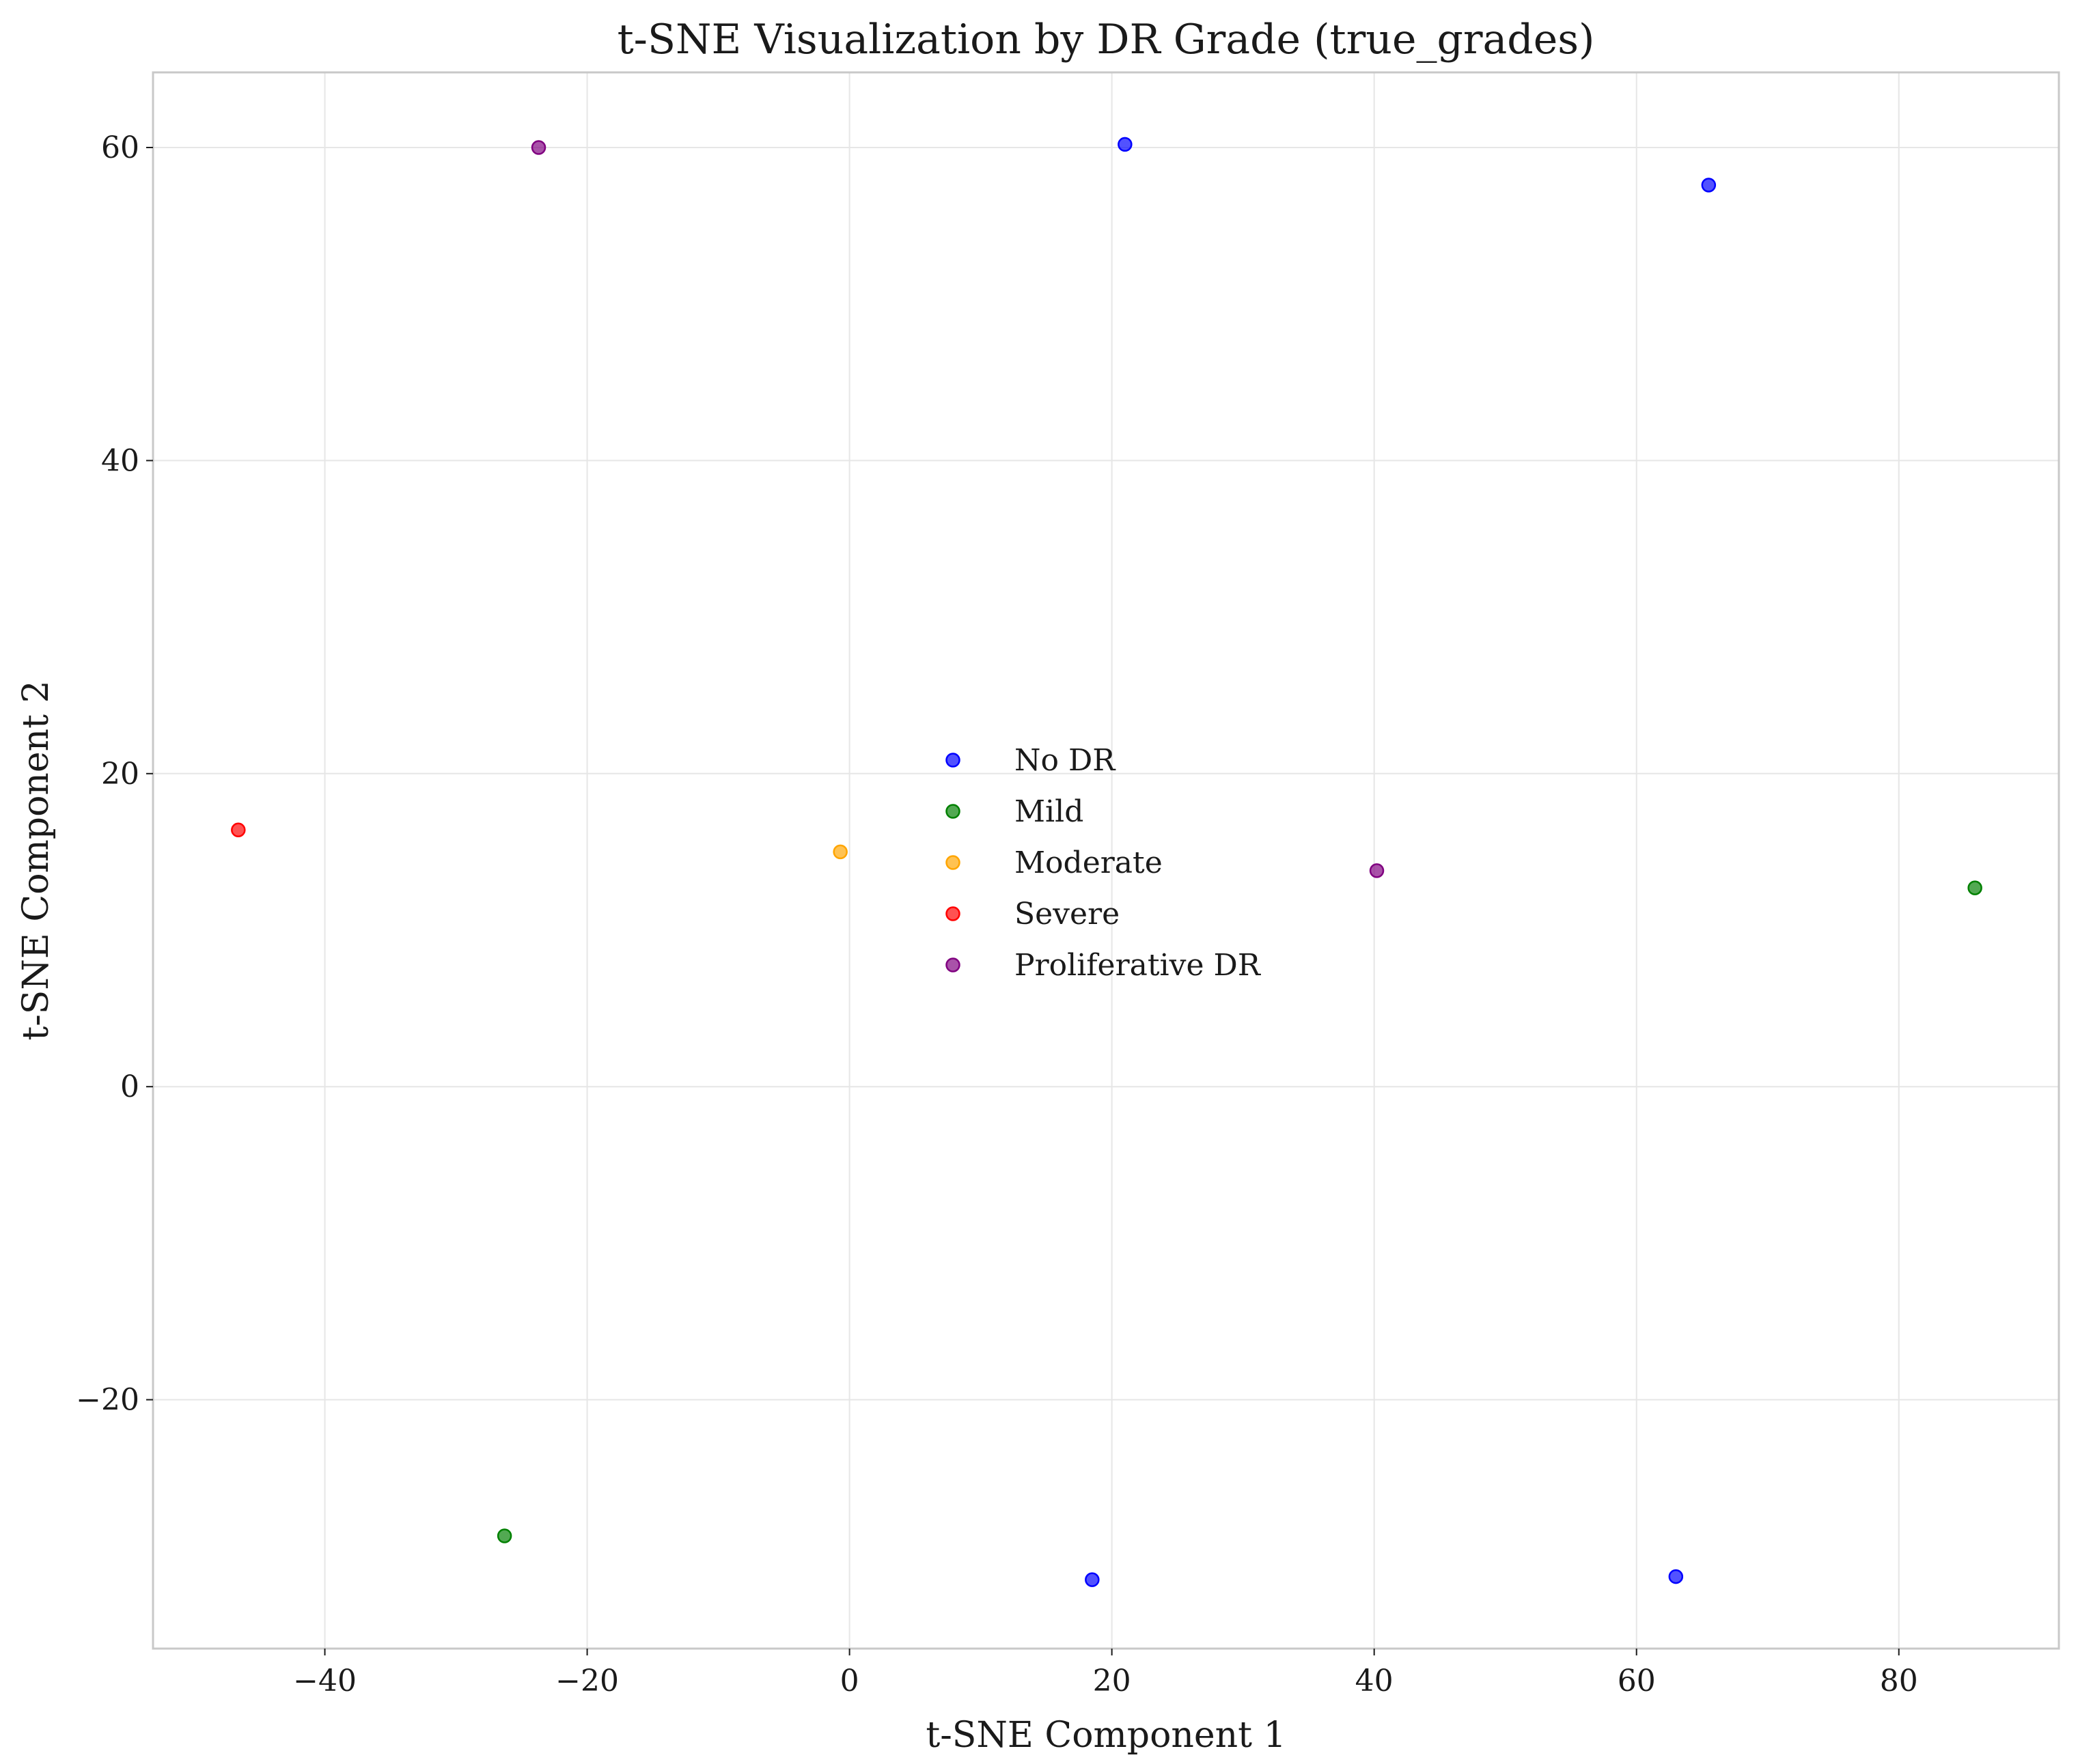  Describe the element at coordinates (1048, 811) in the screenshot. I see `legend-label-mild: Mild` at that location.